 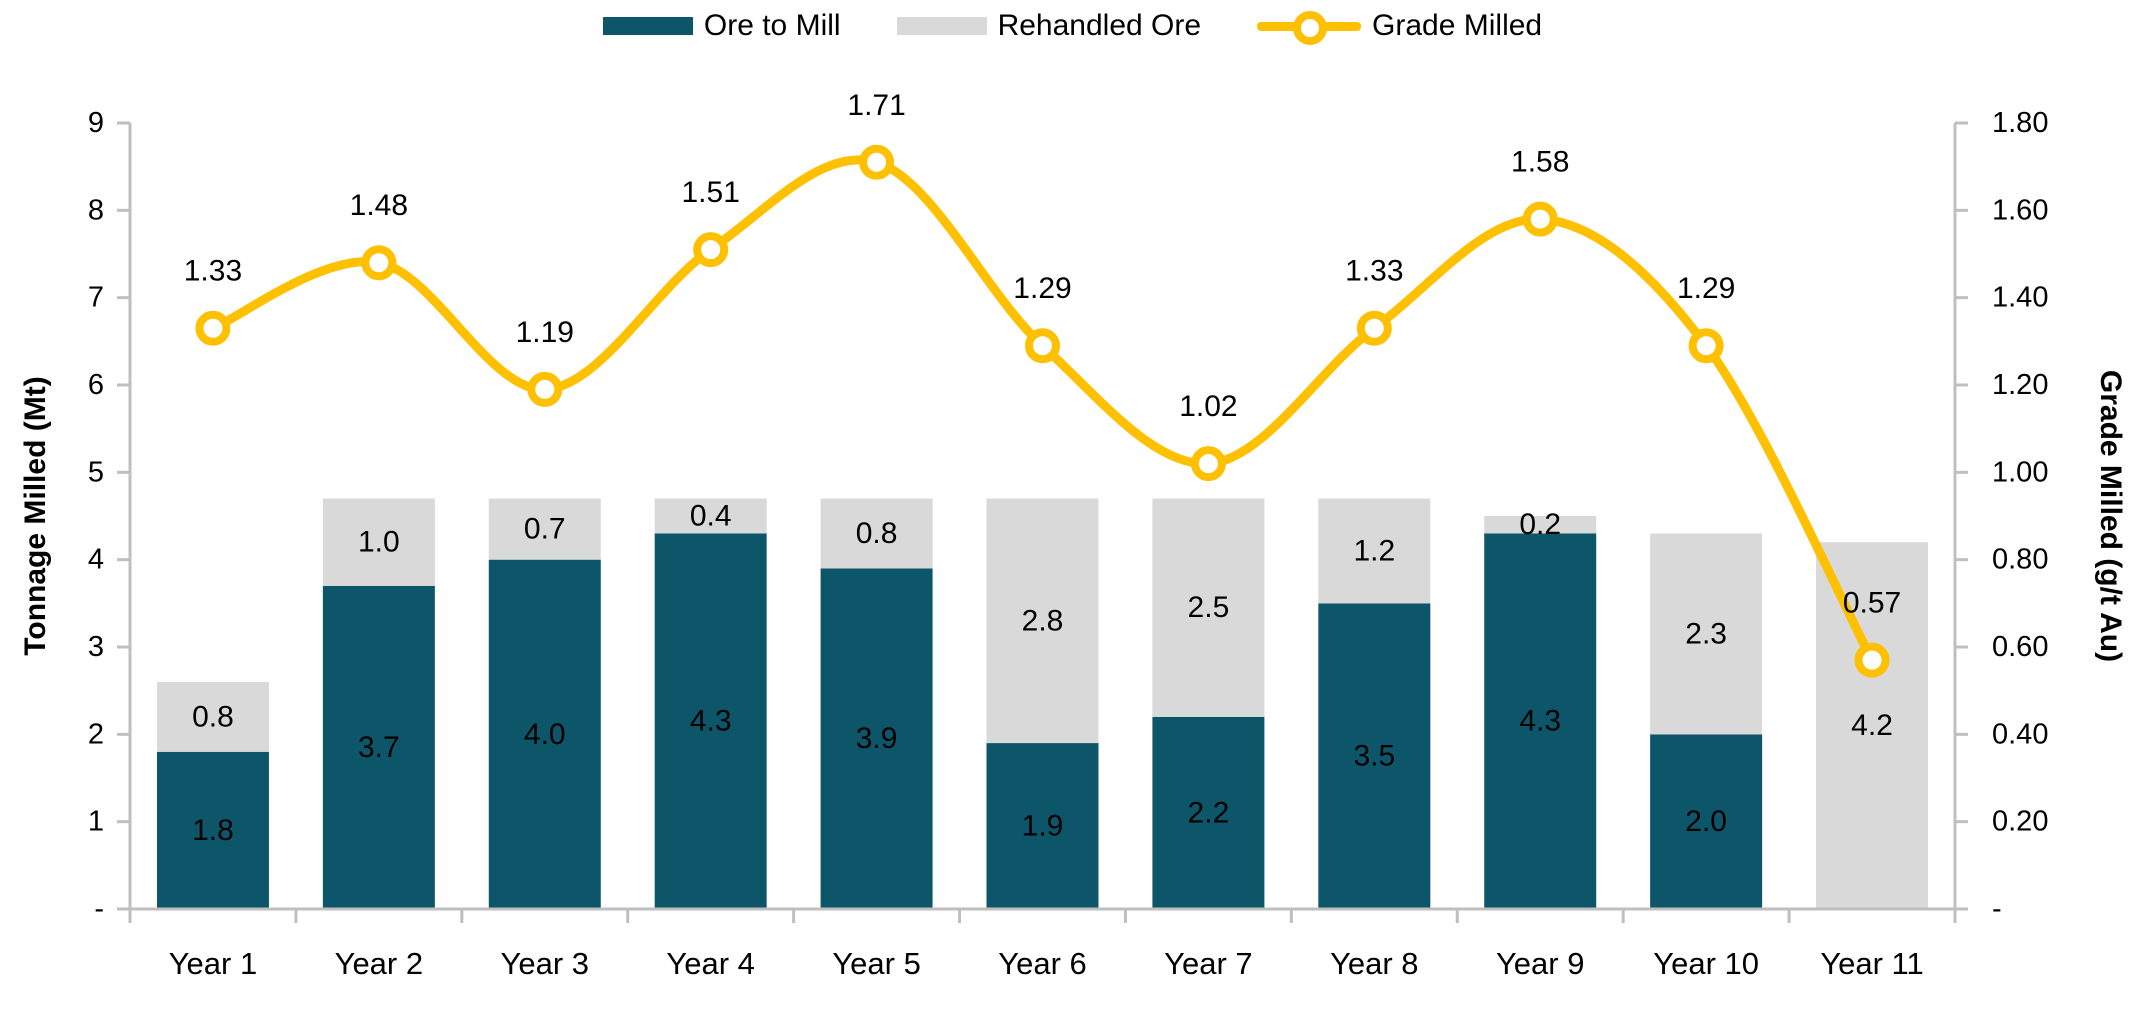 What do you see at coordinates (2020, 210) in the screenshot?
I see `right-axis-tick-label: 1.60` at bounding box center [2020, 210].